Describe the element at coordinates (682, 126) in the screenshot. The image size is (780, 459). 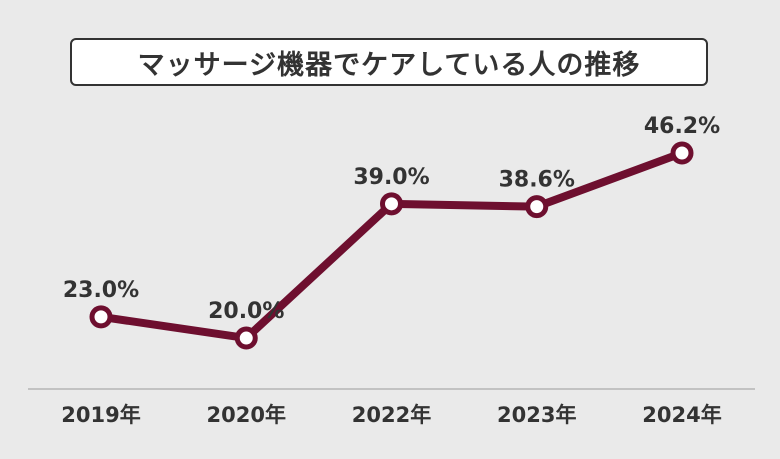
I see `data-label-5: 46.2%` at that location.